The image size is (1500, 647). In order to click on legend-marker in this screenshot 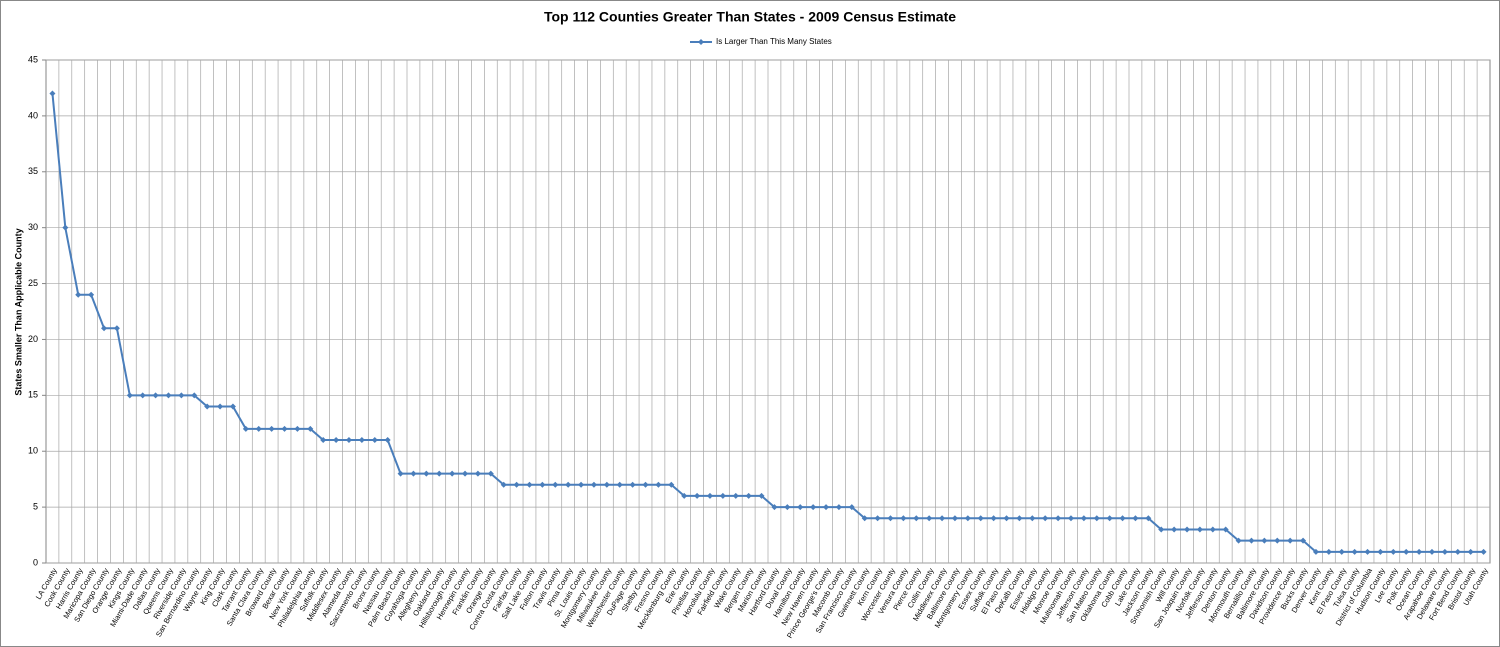, I will do `click(701, 42)`.